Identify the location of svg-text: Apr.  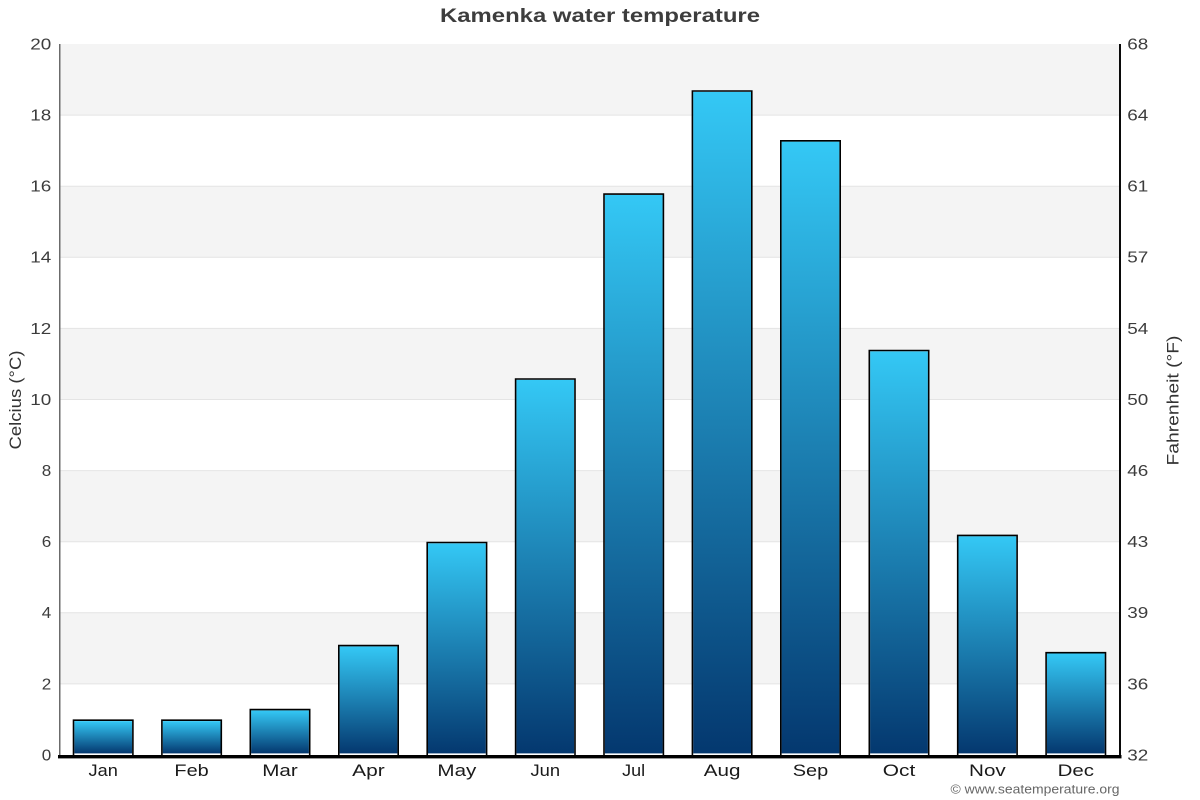
(368, 770).